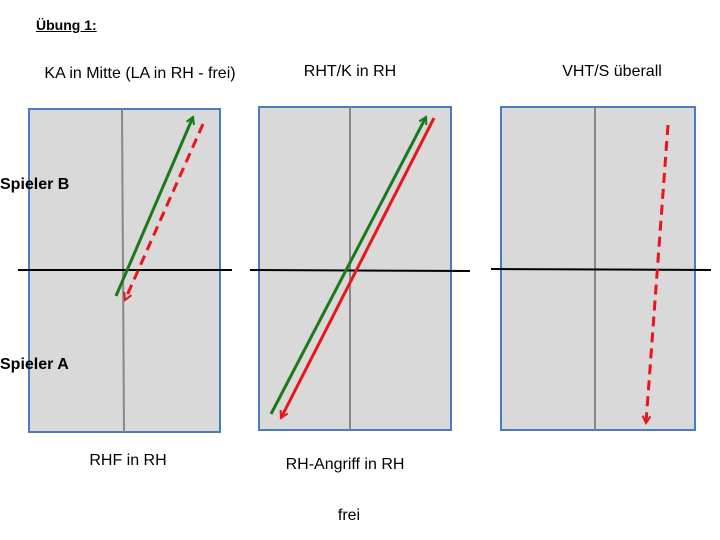 Image resolution: width=720 pixels, height=540 pixels. I want to click on title: Übung 1:, so click(66, 25).